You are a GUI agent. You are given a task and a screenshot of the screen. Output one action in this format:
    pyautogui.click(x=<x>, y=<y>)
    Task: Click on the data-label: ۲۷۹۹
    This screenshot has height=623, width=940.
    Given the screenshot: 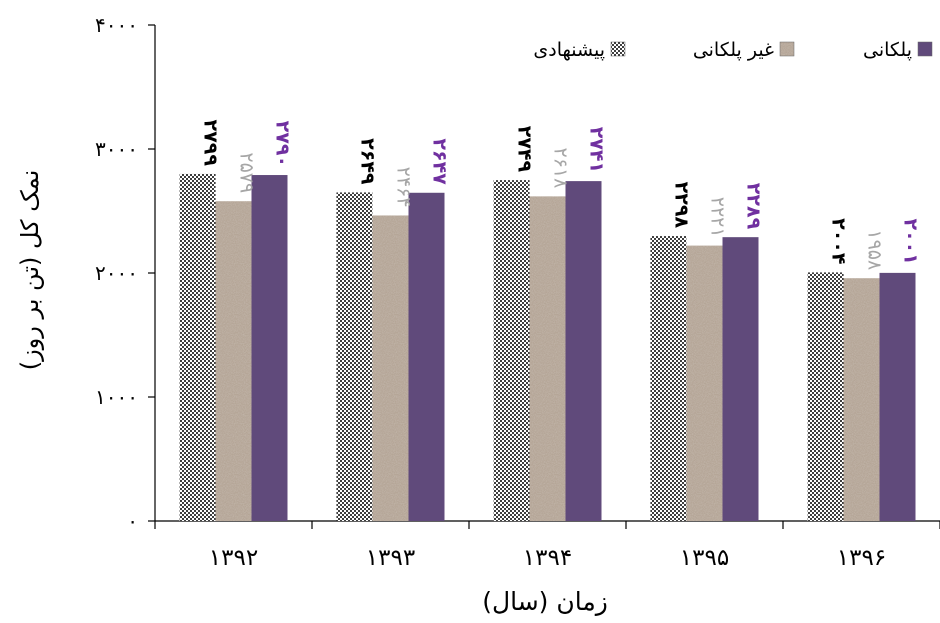 What is the action you would take?
    pyautogui.click(x=211, y=143)
    